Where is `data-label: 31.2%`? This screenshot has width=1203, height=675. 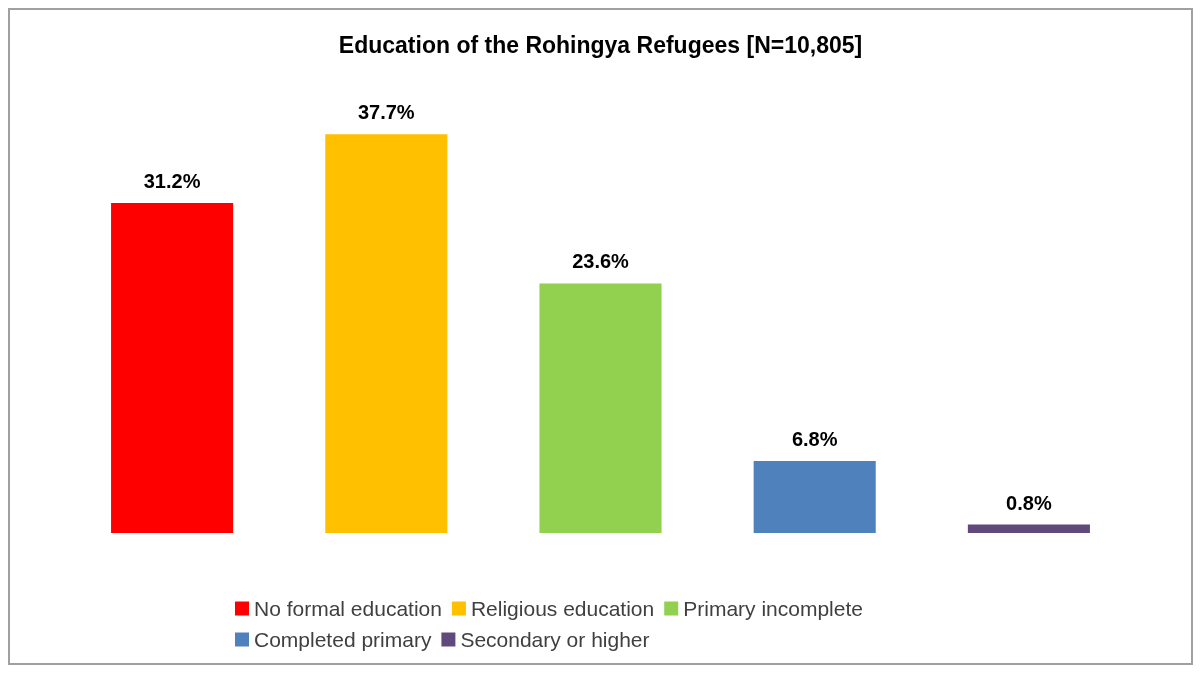
data-label: 31.2% is located at coordinates (172, 181).